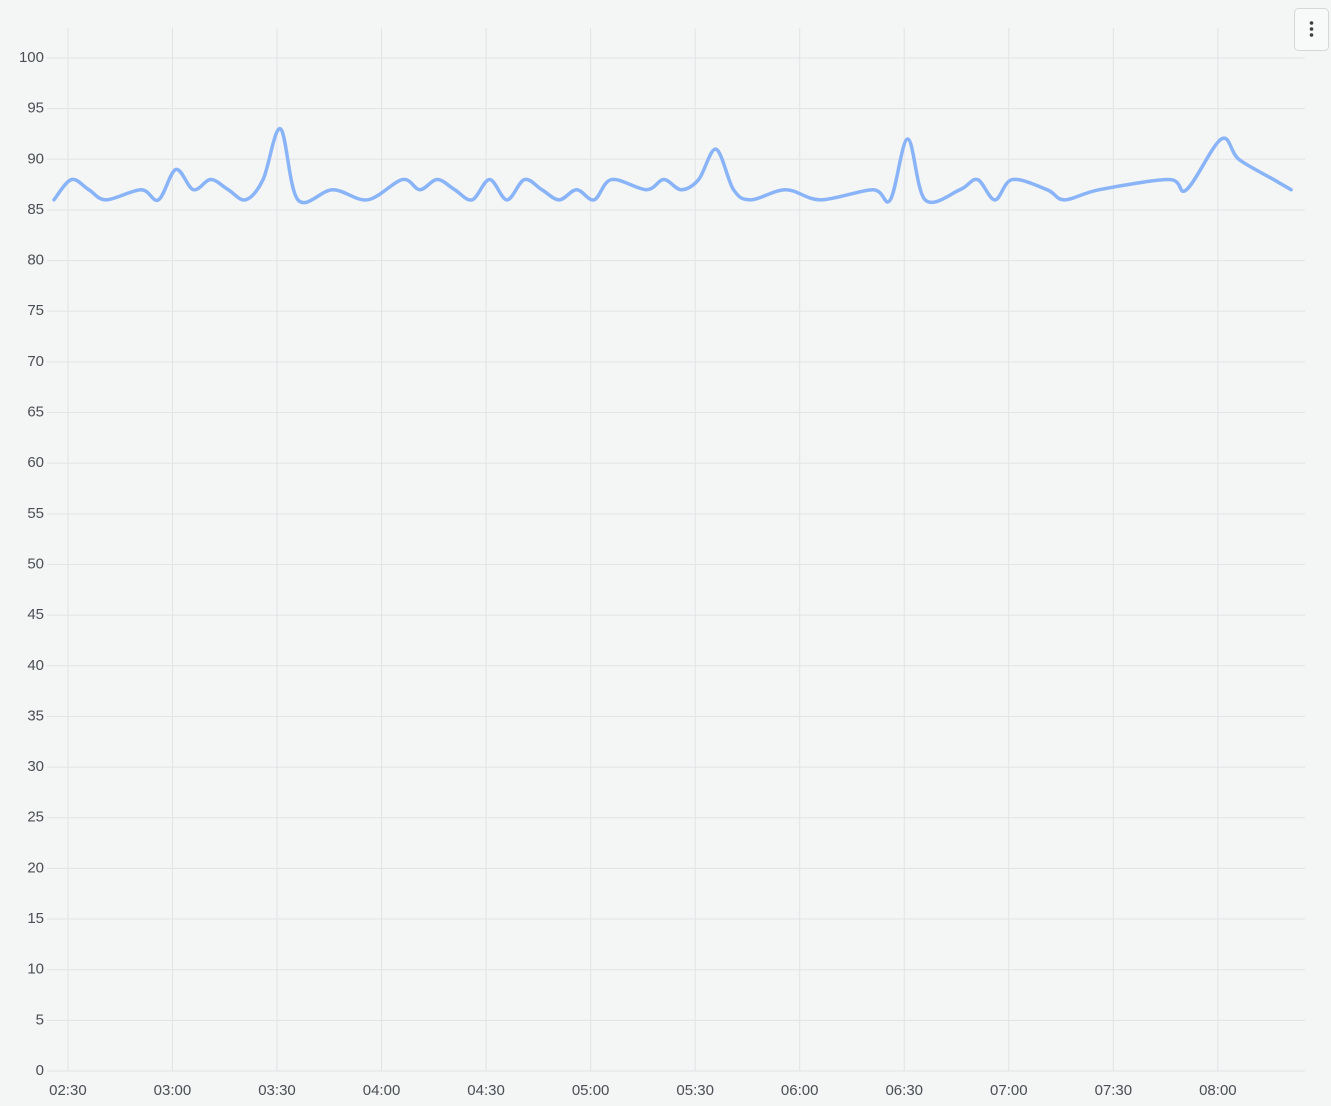 The image size is (1331, 1106). What do you see at coordinates (277, 1090) in the screenshot?
I see `x-tick-label: 03:30` at bounding box center [277, 1090].